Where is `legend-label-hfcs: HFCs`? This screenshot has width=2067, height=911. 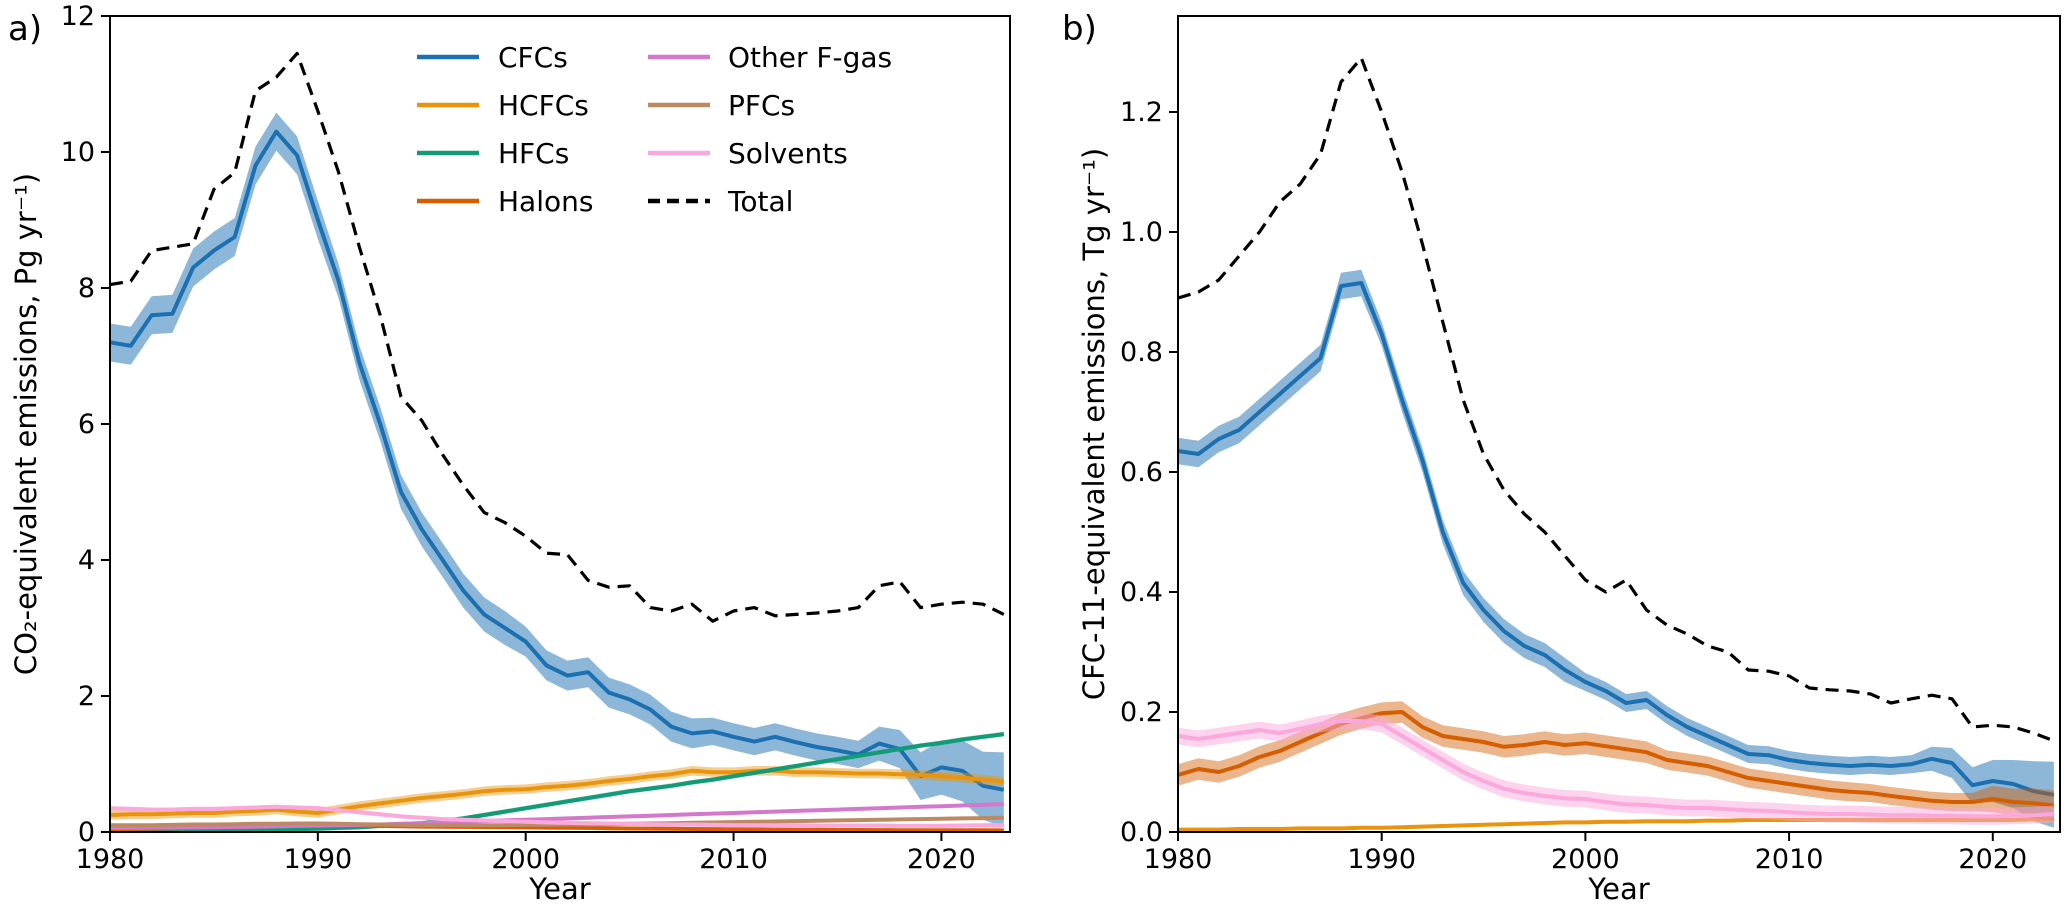
legend-label-hfcs: HFCs is located at coordinates (533, 153).